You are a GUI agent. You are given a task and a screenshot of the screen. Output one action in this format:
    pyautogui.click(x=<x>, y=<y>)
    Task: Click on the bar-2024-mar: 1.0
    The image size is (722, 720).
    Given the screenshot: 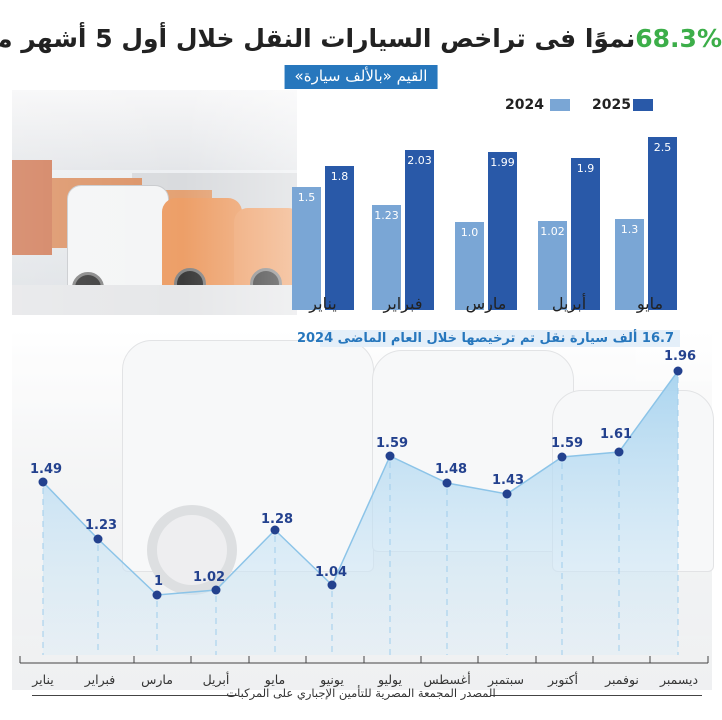 What is the action you would take?
    pyautogui.click(x=469, y=266)
    